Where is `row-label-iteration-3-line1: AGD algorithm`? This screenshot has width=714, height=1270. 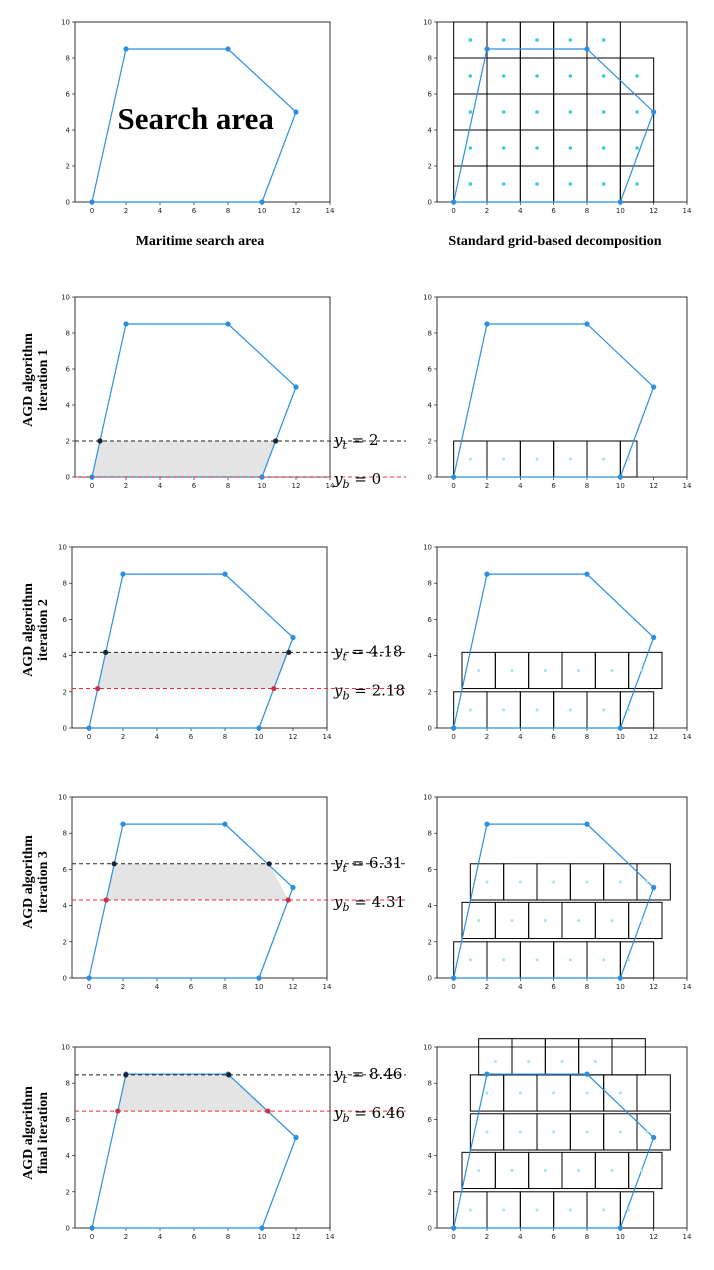
row-label-iteration-3-line1: AGD algorithm is located at coordinates (28, 882).